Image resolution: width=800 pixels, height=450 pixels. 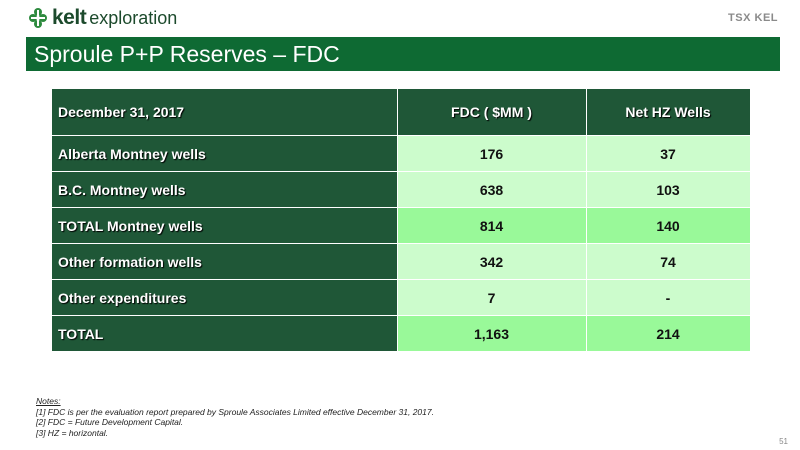 I want to click on row-wells: 214, so click(x=668, y=333).